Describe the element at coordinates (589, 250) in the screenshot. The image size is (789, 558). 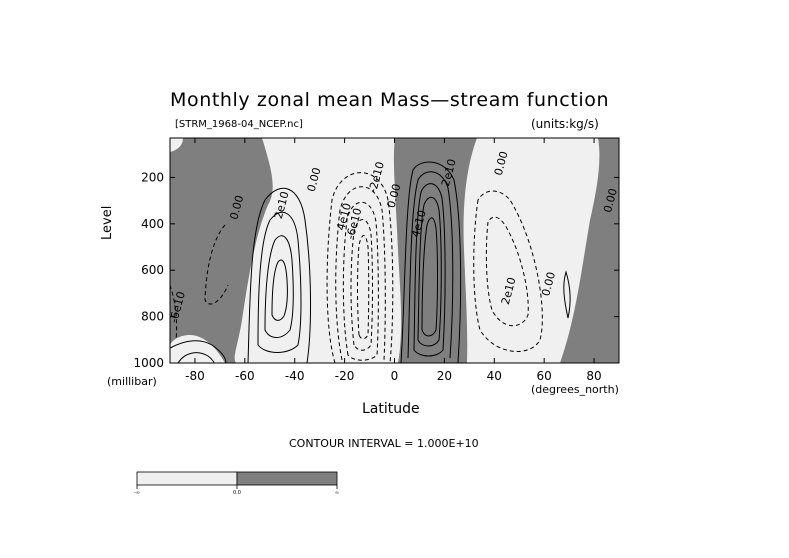
I see `positive-region-north` at that location.